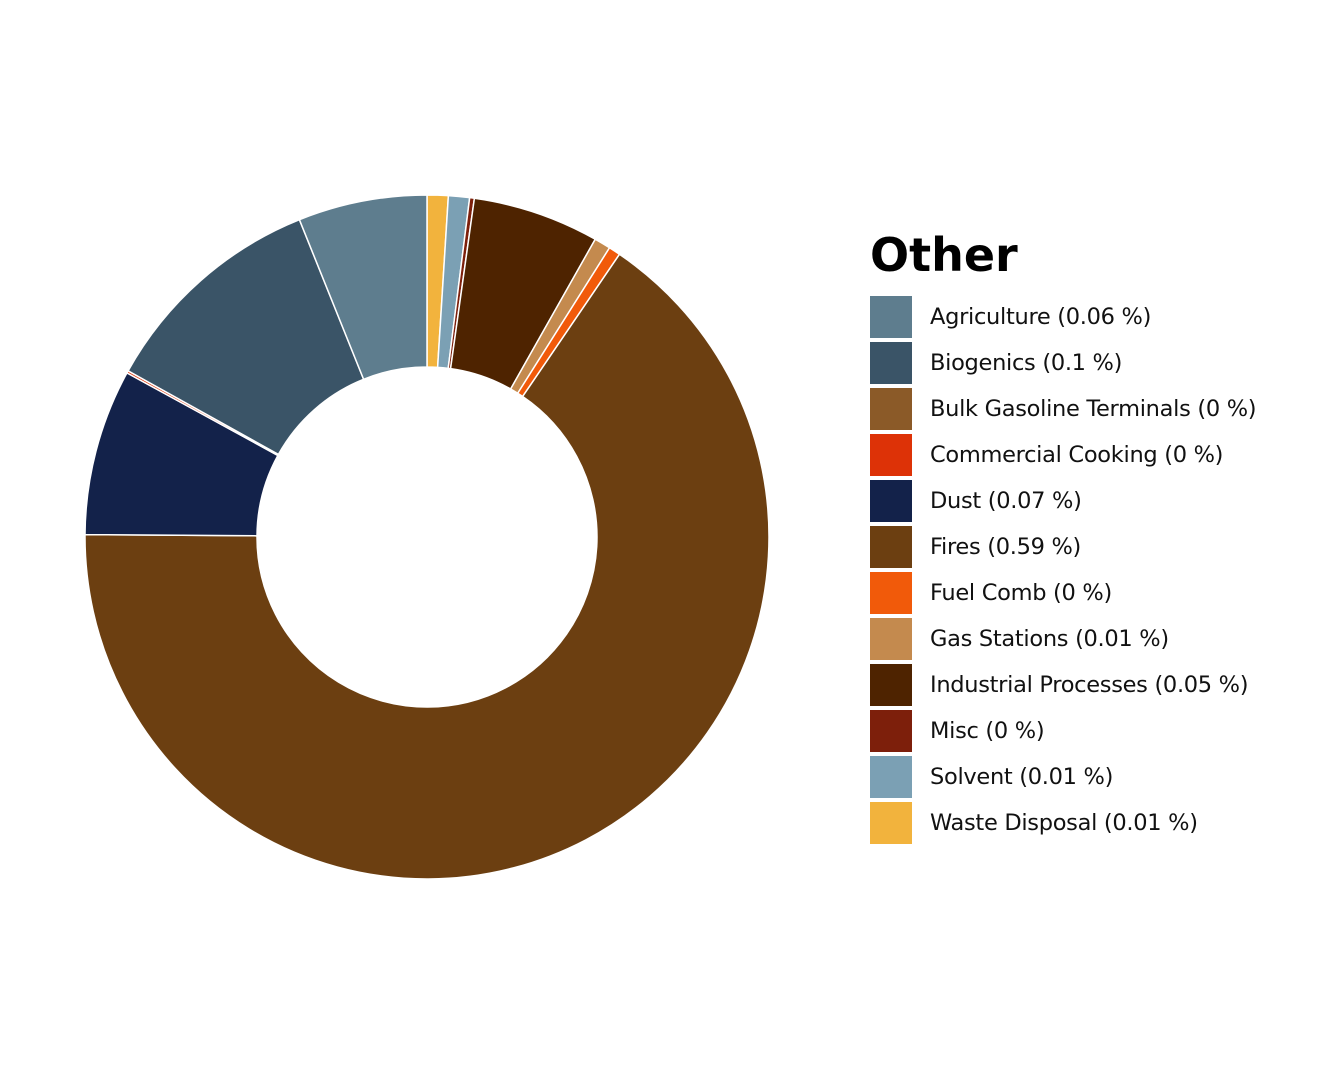  What do you see at coordinates (1064, 823) in the screenshot?
I see `legend-label: Waste Disposal (0.01 %)` at bounding box center [1064, 823].